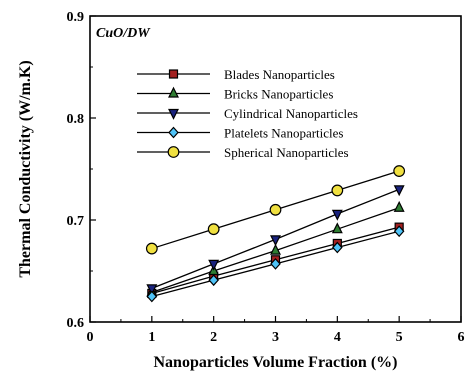 This screenshot has height=372, width=465. I want to click on x-tick-label: 3, so click(275, 337).